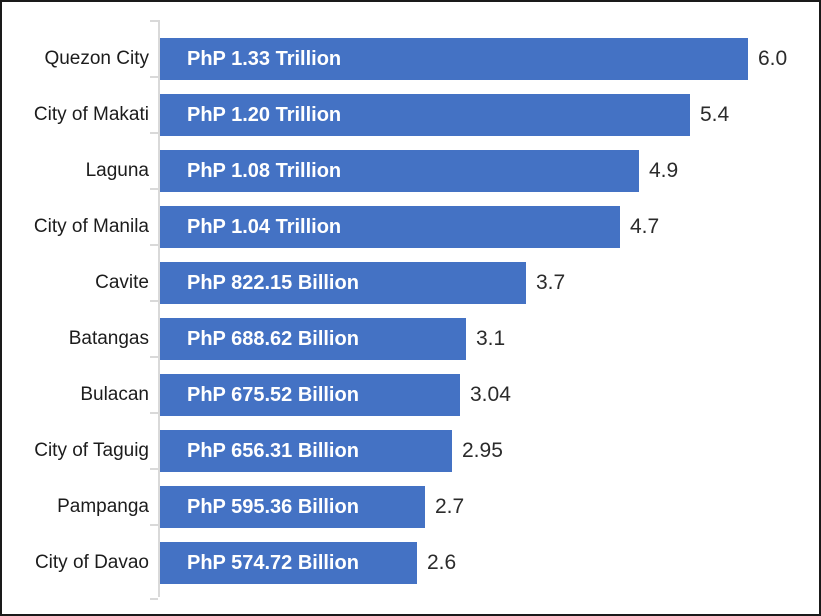 Image resolution: width=821 pixels, height=616 pixels. What do you see at coordinates (273, 395) in the screenshot?
I see `bar-value-text: PhP 675.52 Billion` at bounding box center [273, 395].